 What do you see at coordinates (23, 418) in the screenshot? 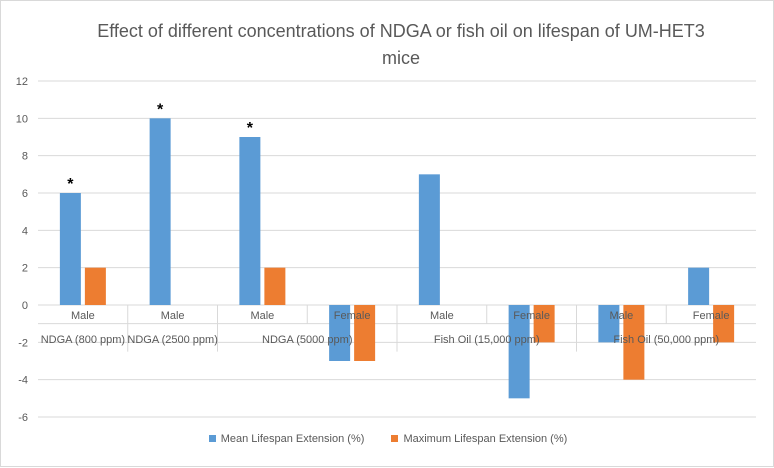
I see `y-tick-label: -6` at bounding box center [23, 418].